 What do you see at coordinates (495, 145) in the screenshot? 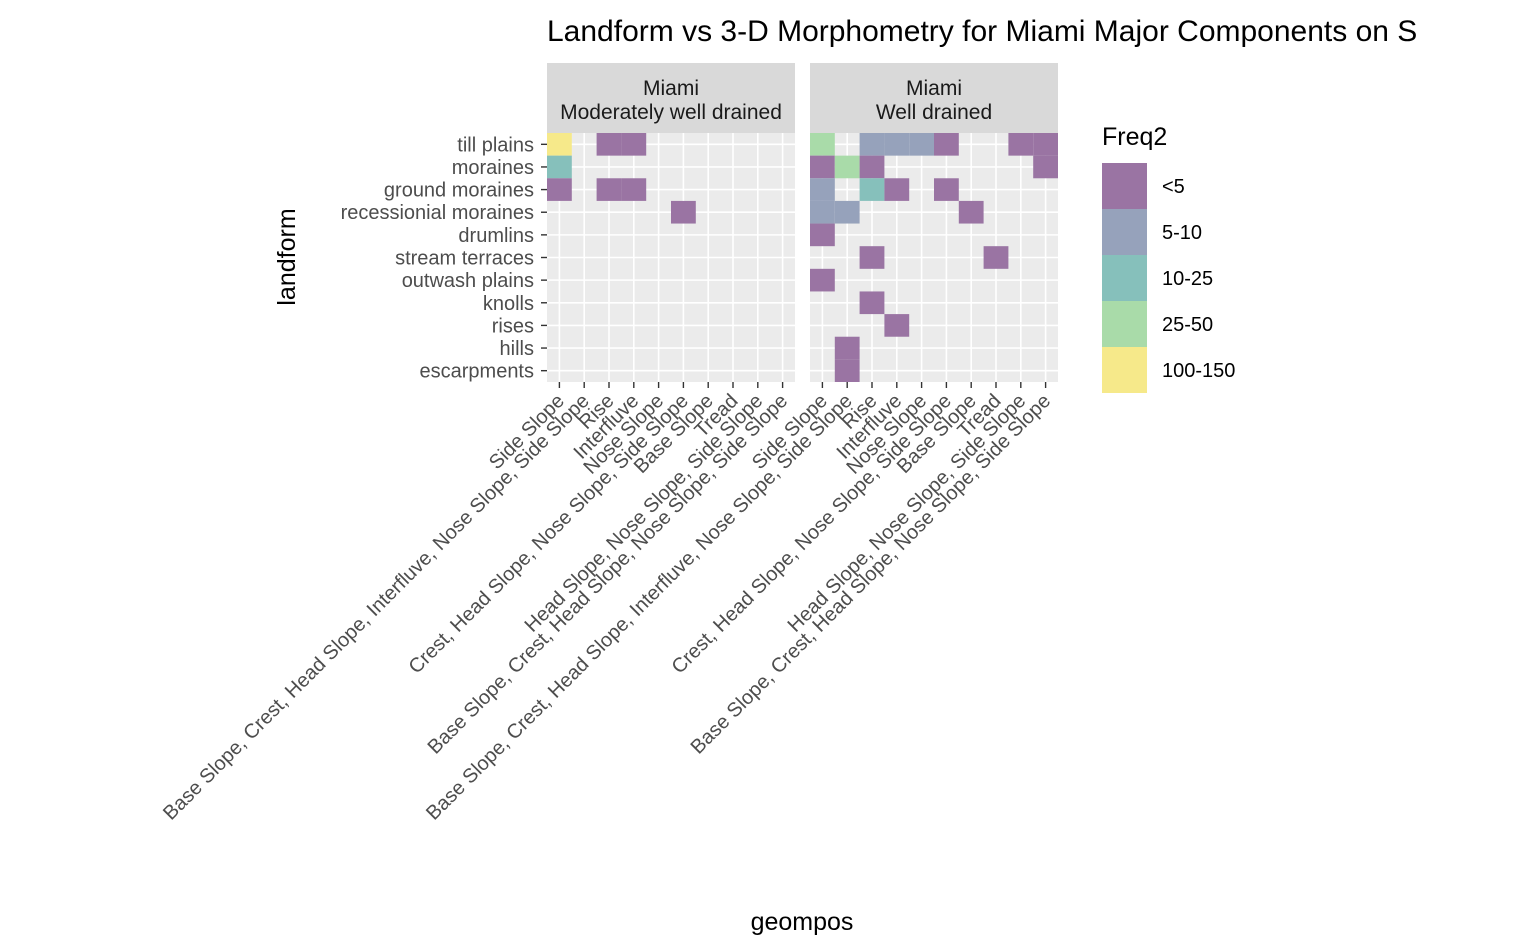
I see `y-tick-label: till plains` at bounding box center [495, 145].